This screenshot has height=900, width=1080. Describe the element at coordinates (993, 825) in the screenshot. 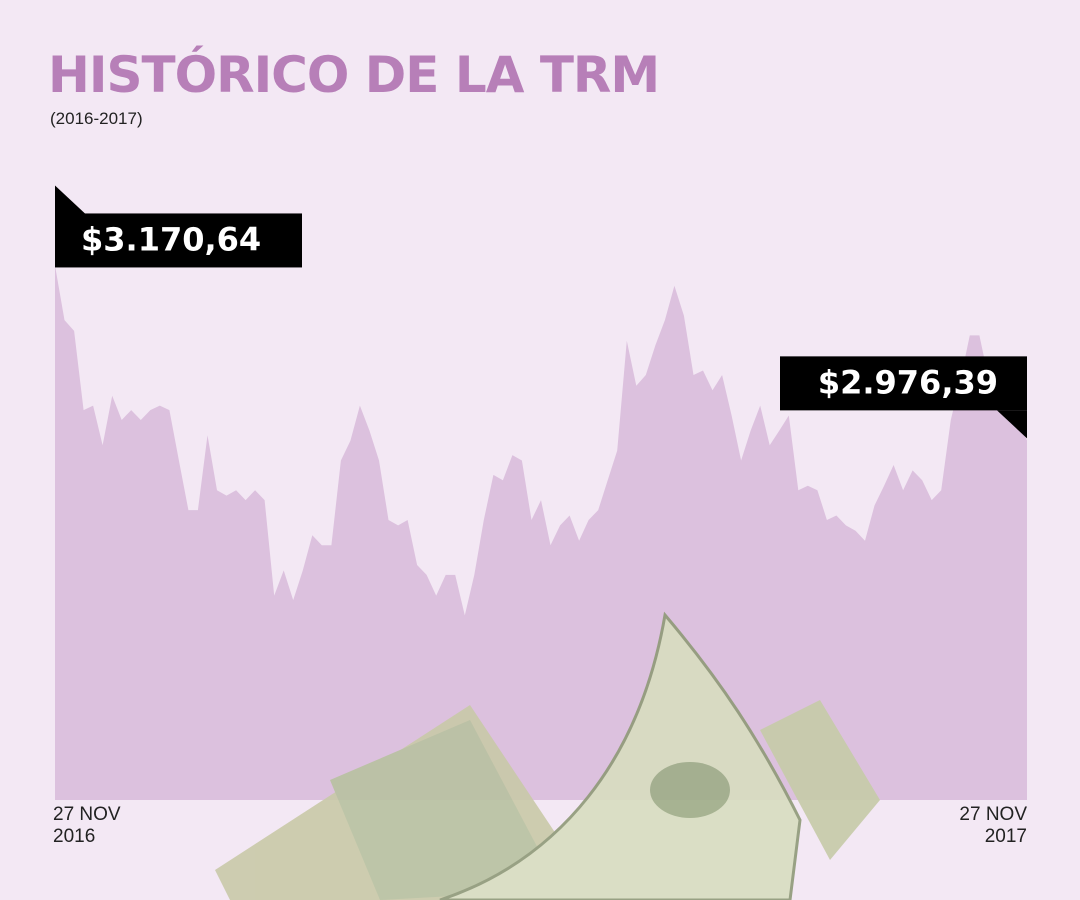

I see `x-label: 27 NOV 2017` at that location.